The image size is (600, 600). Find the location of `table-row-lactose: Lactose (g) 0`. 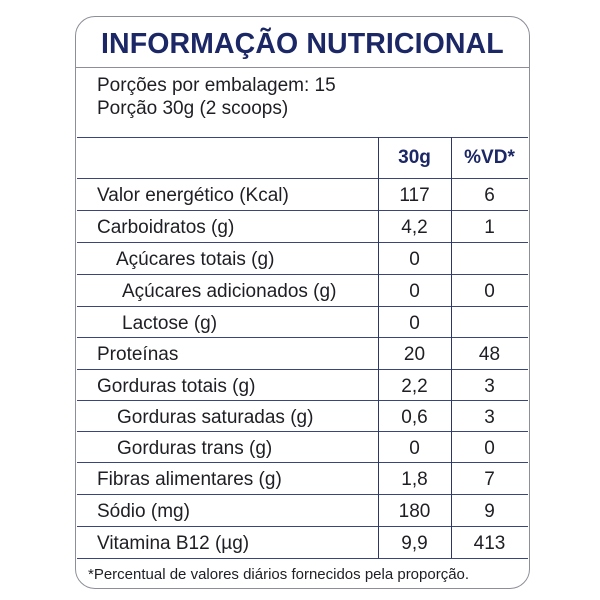

table-row-lactose: Lactose (g) 0 is located at coordinates (302, 322).